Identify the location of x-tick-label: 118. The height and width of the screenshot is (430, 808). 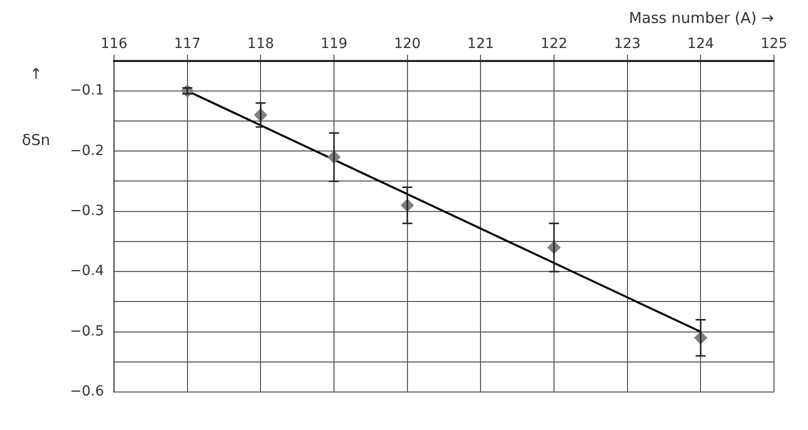
(260, 44).